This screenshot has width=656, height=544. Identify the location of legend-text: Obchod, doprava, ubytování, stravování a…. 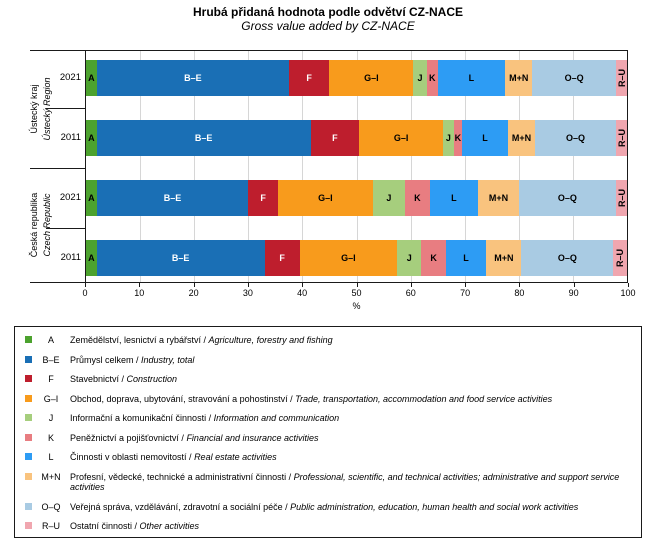
(313, 399).